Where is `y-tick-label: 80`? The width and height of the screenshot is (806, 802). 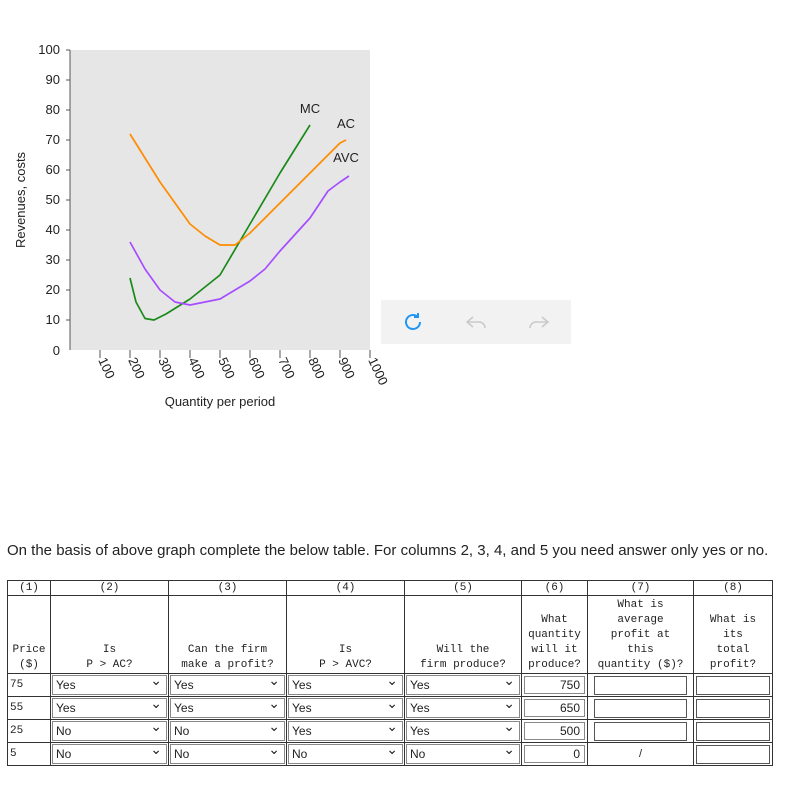
y-tick-label: 80 is located at coordinates (53, 109).